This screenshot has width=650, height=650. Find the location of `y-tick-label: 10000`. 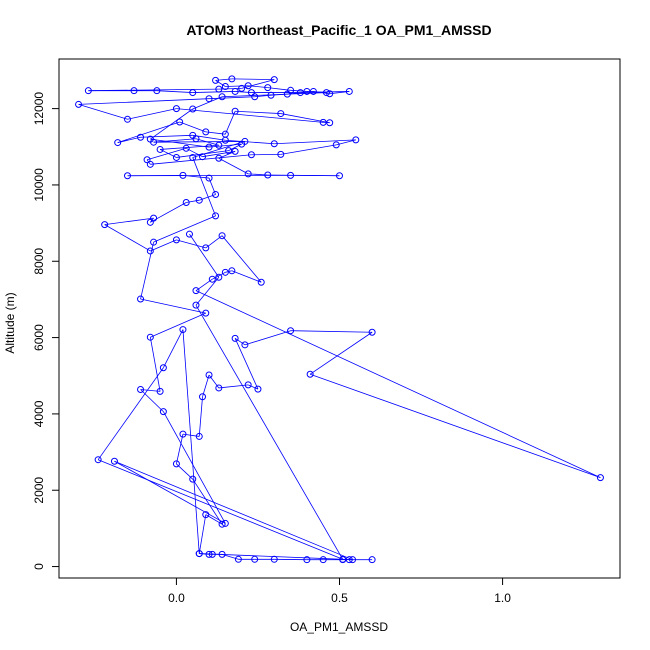

y-tick-label: 10000 is located at coordinates (39, 185).